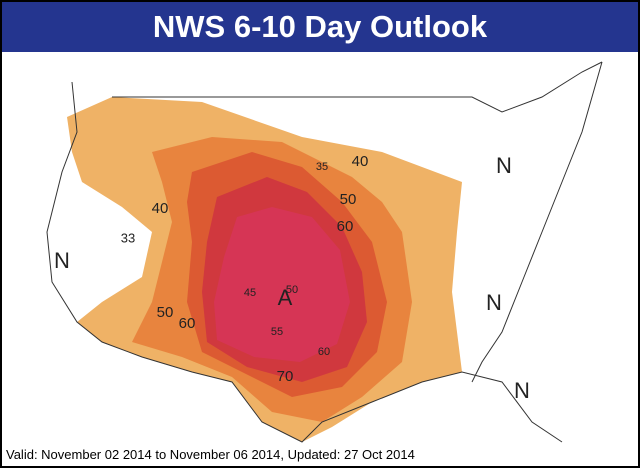 The width and height of the screenshot is (640, 468). Describe the element at coordinates (277, 332) in the screenshot. I see `map-label: 55` at that location.